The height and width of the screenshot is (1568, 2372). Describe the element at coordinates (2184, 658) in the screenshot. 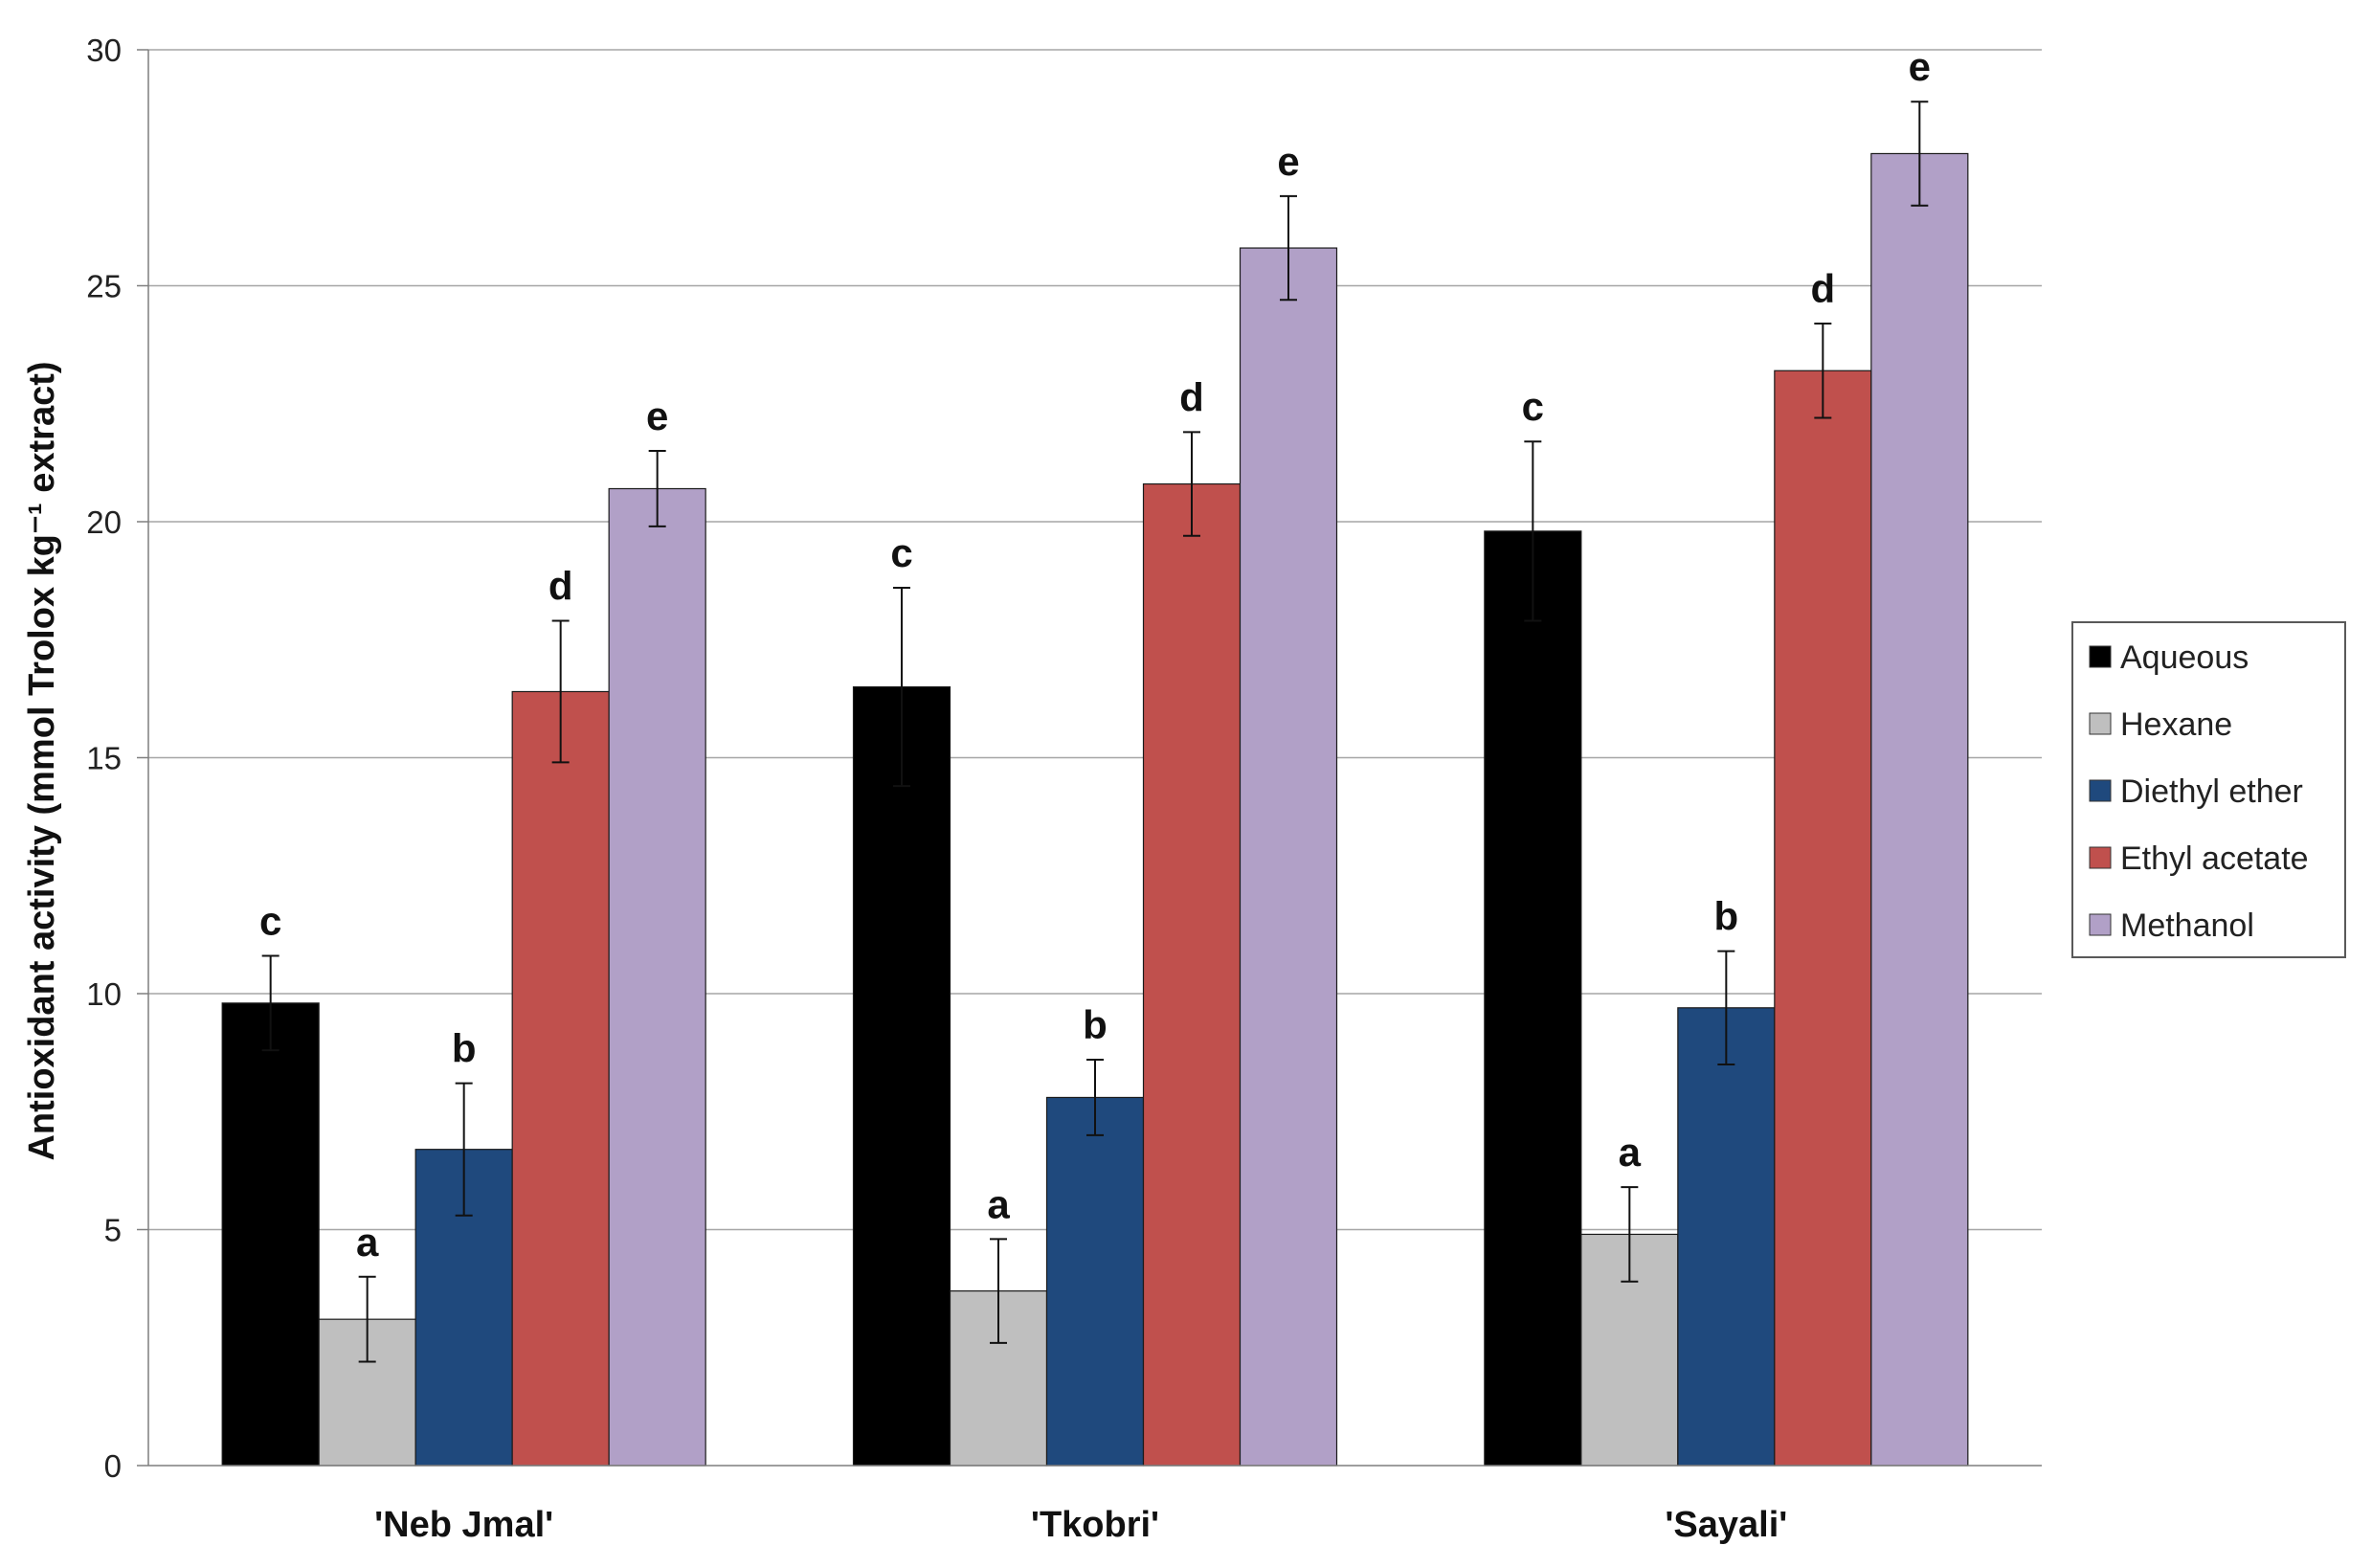

I see `legend-label: Aqueous` at that location.